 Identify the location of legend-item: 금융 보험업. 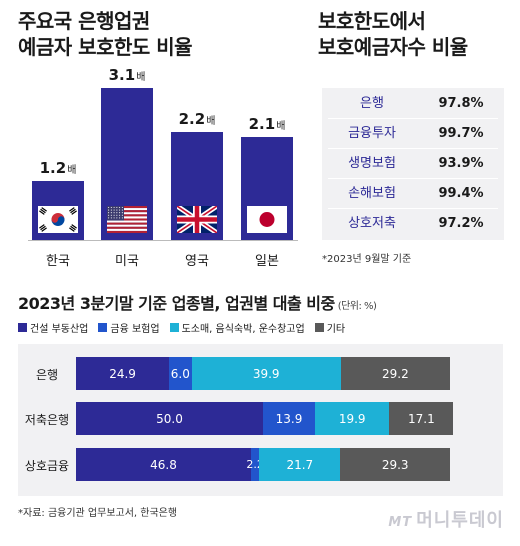
(129, 327).